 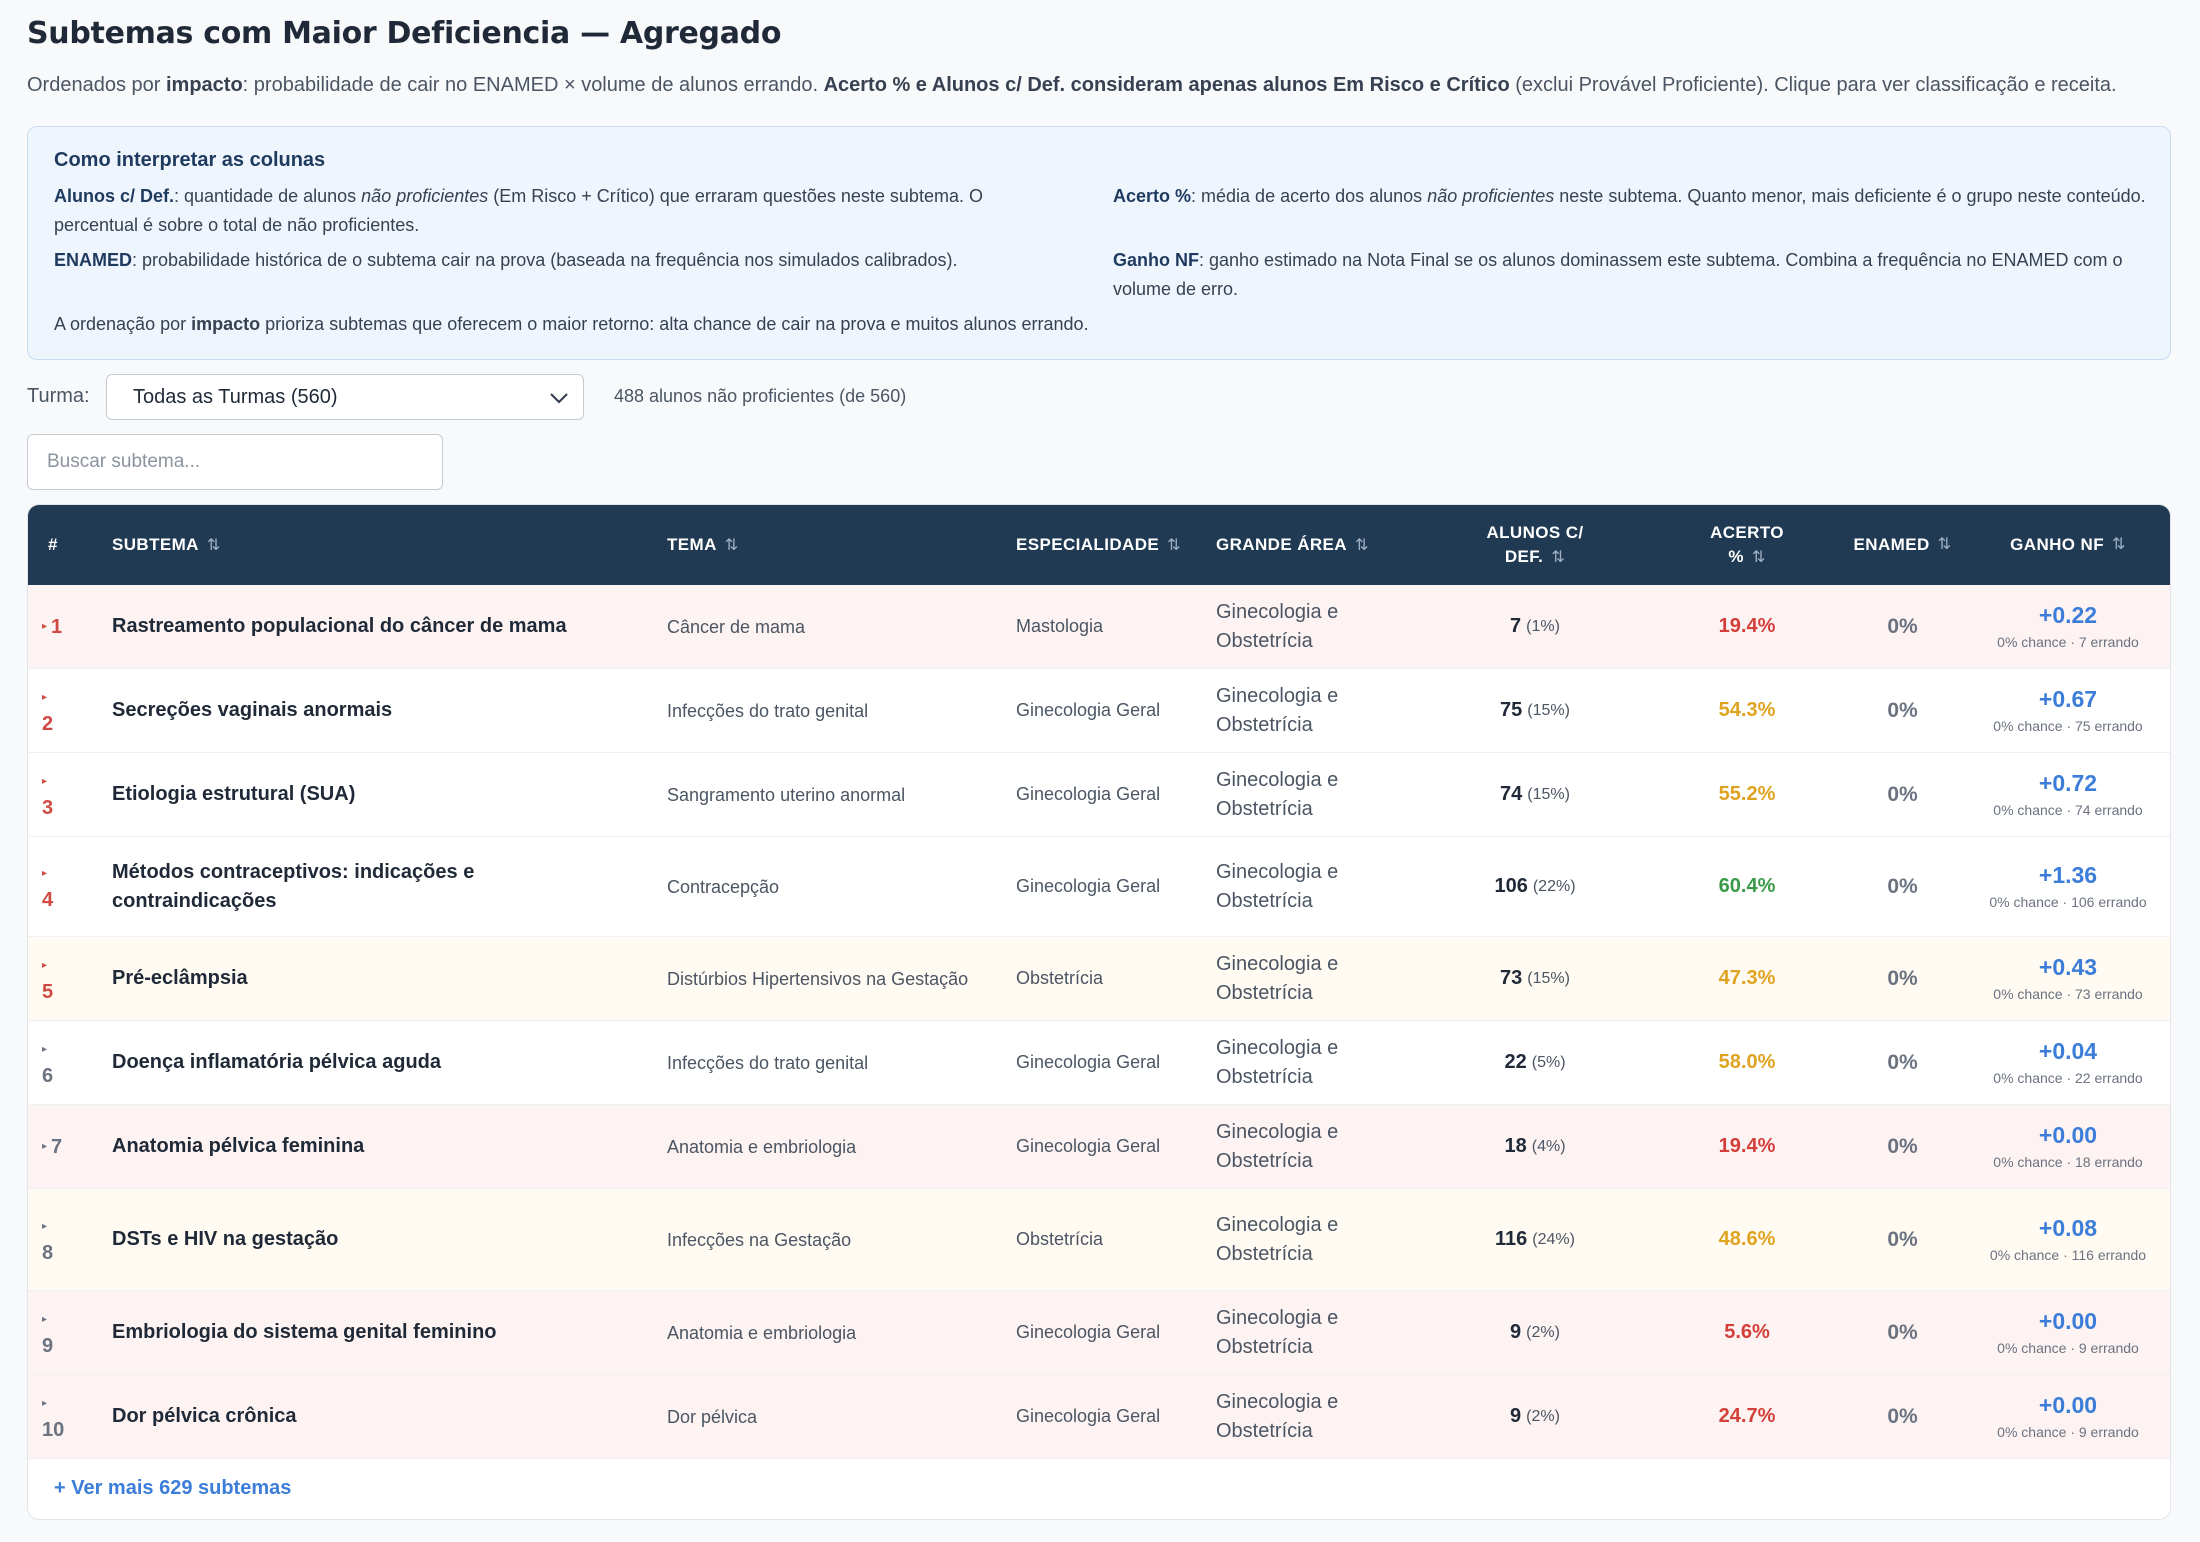 I want to click on col-header-ganho: GANHO NF ⇅, so click(x=2068, y=545).